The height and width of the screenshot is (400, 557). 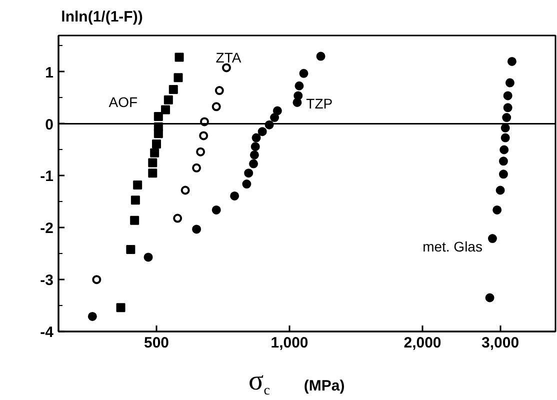 What do you see at coordinates (501, 343) in the screenshot?
I see `x-tick-label: 3,000` at bounding box center [501, 343].